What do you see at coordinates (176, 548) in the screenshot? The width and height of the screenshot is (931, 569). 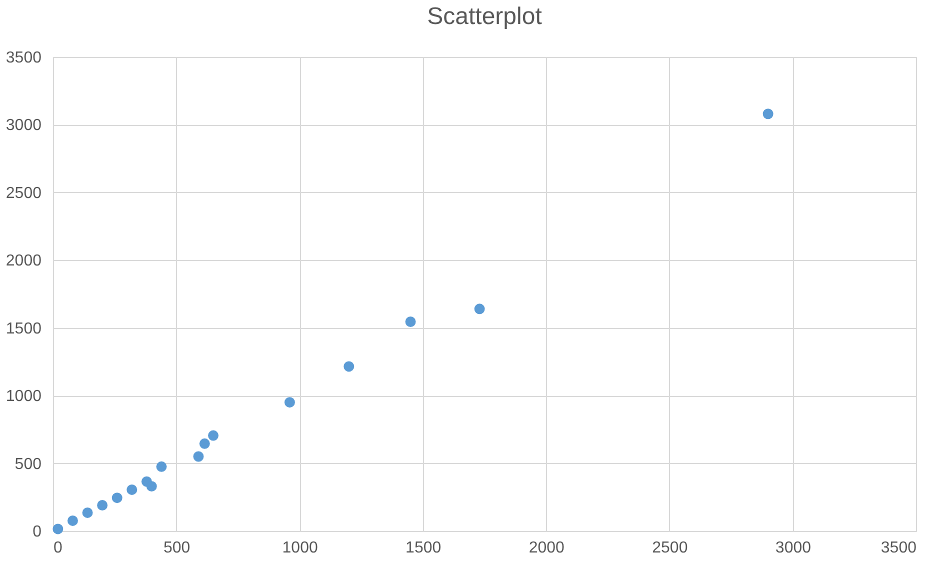 I see `x-tick-label: 500` at bounding box center [176, 548].